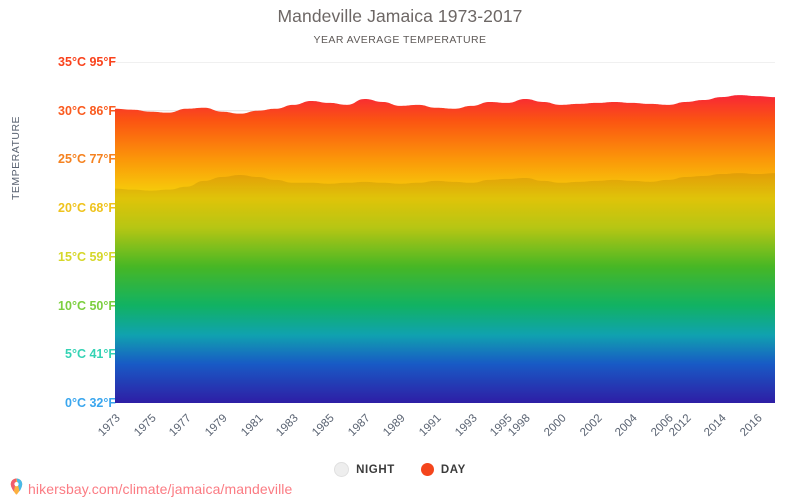  What do you see at coordinates (453, 469) in the screenshot?
I see `legend-label-day: DAY` at bounding box center [453, 469].